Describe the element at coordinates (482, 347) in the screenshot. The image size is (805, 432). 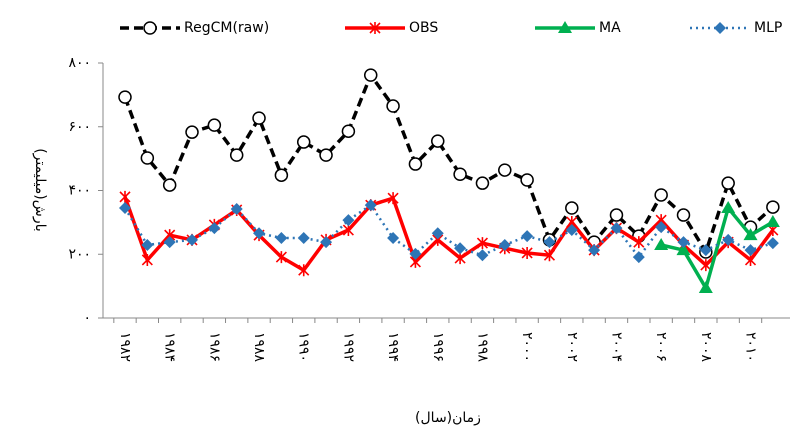
I see `x-tick-label: ۱۹۹۸` at that location.